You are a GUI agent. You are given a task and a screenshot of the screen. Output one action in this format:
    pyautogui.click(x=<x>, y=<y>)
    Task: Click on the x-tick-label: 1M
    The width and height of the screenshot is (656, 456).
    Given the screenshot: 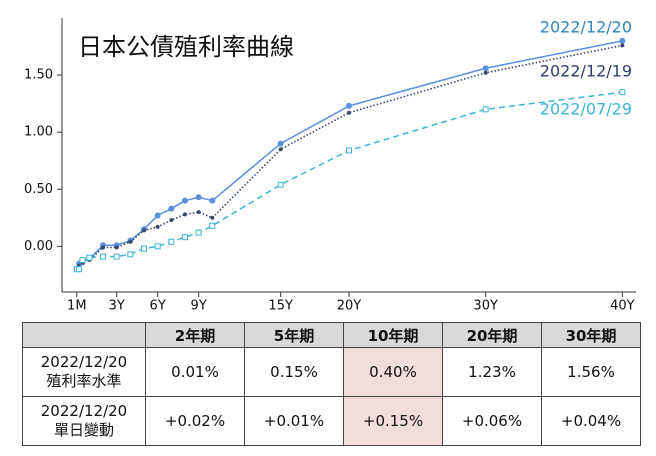 What is the action you would take?
    pyautogui.click(x=77, y=306)
    